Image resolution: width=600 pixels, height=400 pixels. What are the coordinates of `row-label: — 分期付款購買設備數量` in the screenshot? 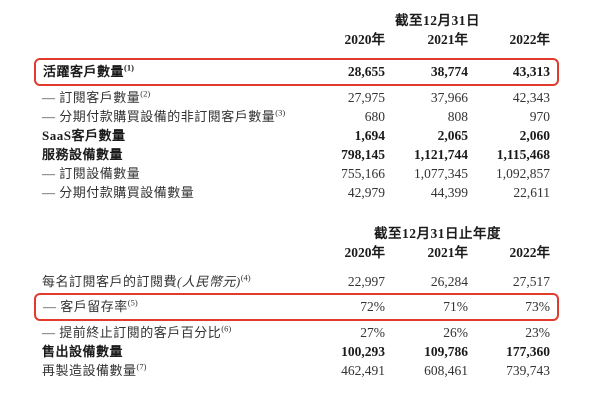 It's located at (170, 192).